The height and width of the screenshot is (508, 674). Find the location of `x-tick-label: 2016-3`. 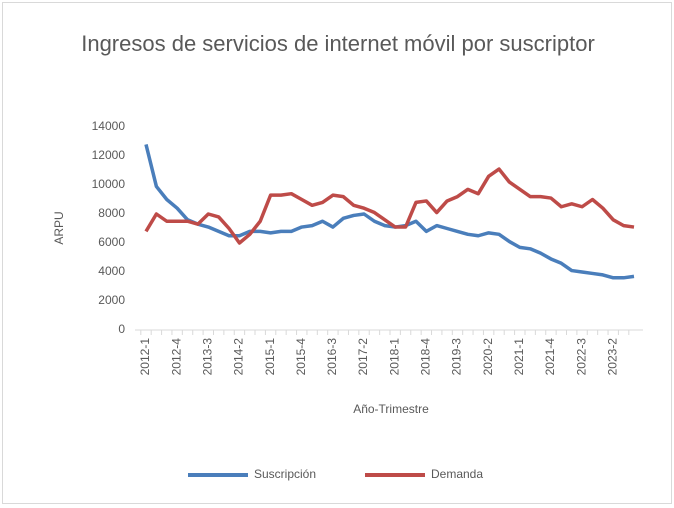

x-tick-label: 2016-3 is located at coordinates (332, 357).